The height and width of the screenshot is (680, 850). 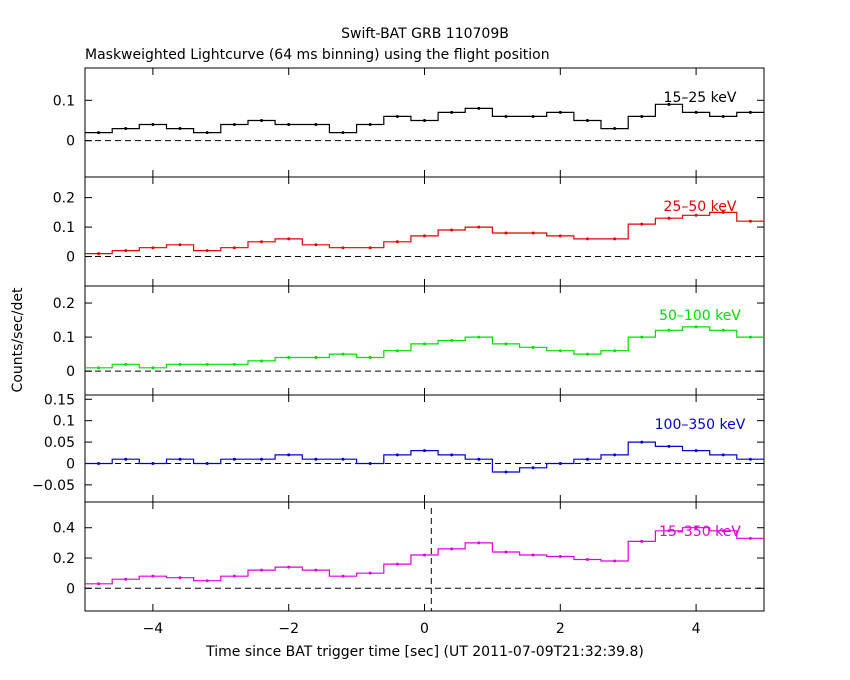 I want to click on y-axis-label: Counts/sec/det, so click(x=18, y=339).